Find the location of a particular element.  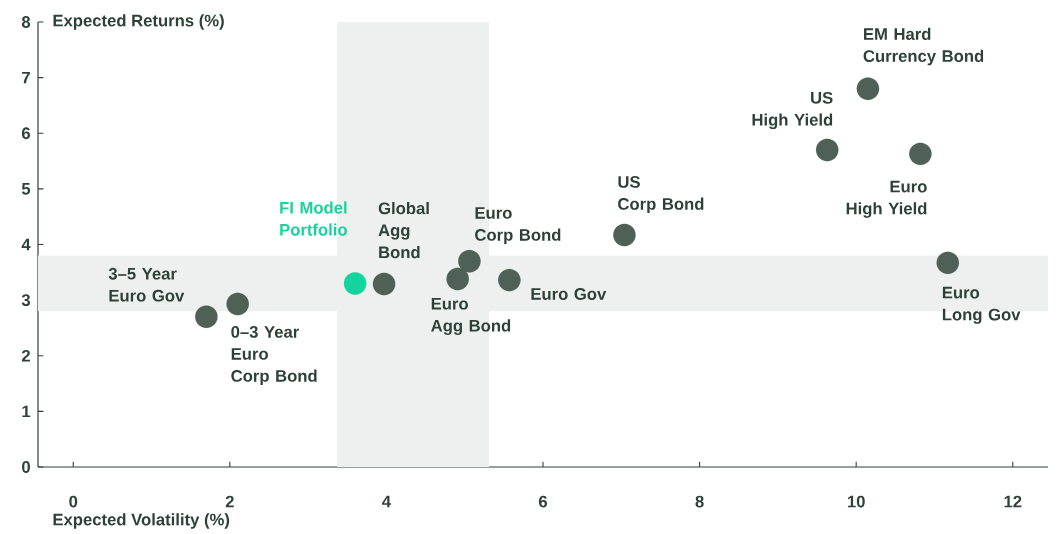

annotation: US High Yield is located at coordinates (792, 110).